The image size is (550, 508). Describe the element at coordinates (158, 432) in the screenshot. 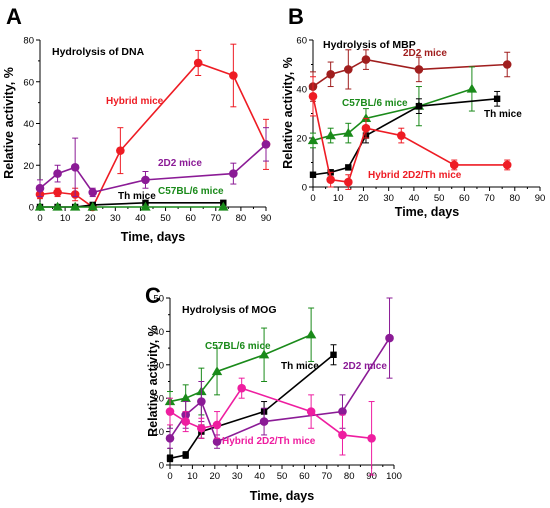

I see `y-tick-label: 10` at that location.